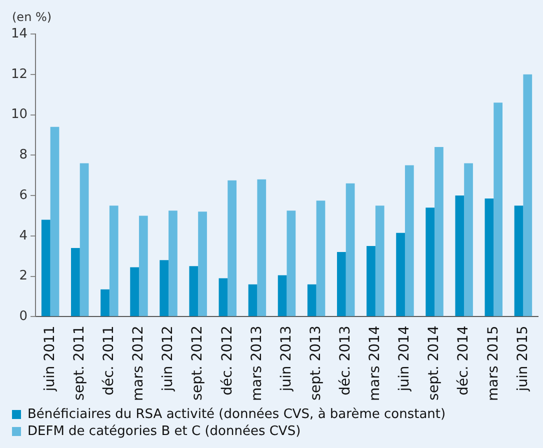 Image resolution: width=543 pixels, height=448 pixels. I want to click on y-tick-label: 0, so click(23, 316).